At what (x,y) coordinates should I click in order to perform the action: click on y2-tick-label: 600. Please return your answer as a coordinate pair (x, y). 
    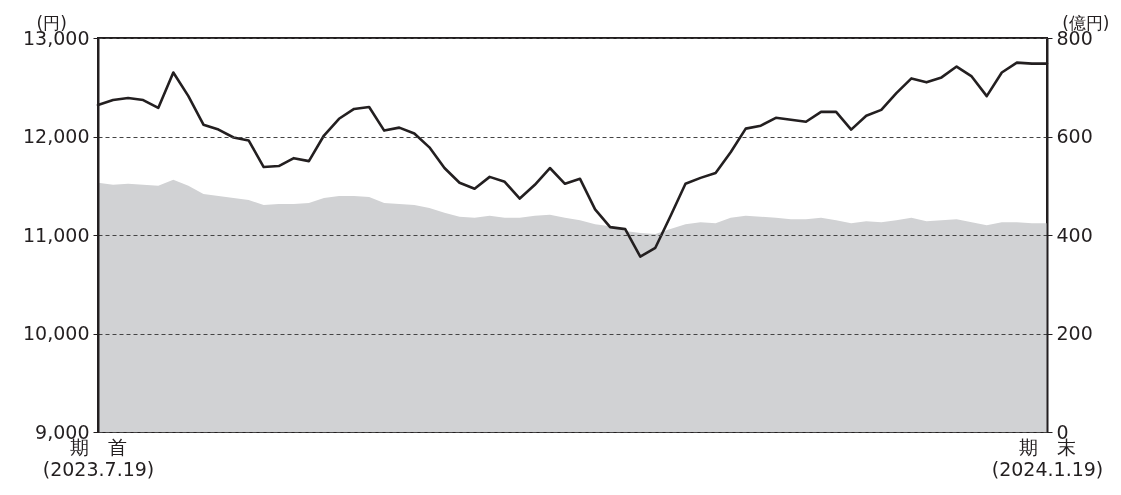
    Looking at the image, I should click on (1074, 136).